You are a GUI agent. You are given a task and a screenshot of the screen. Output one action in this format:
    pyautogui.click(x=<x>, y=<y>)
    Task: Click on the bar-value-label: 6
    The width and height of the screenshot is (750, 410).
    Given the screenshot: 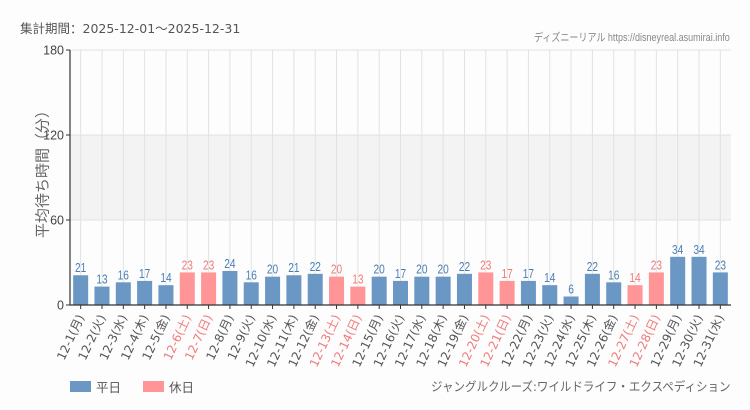 What is the action you would take?
    pyautogui.click(x=571, y=289)
    